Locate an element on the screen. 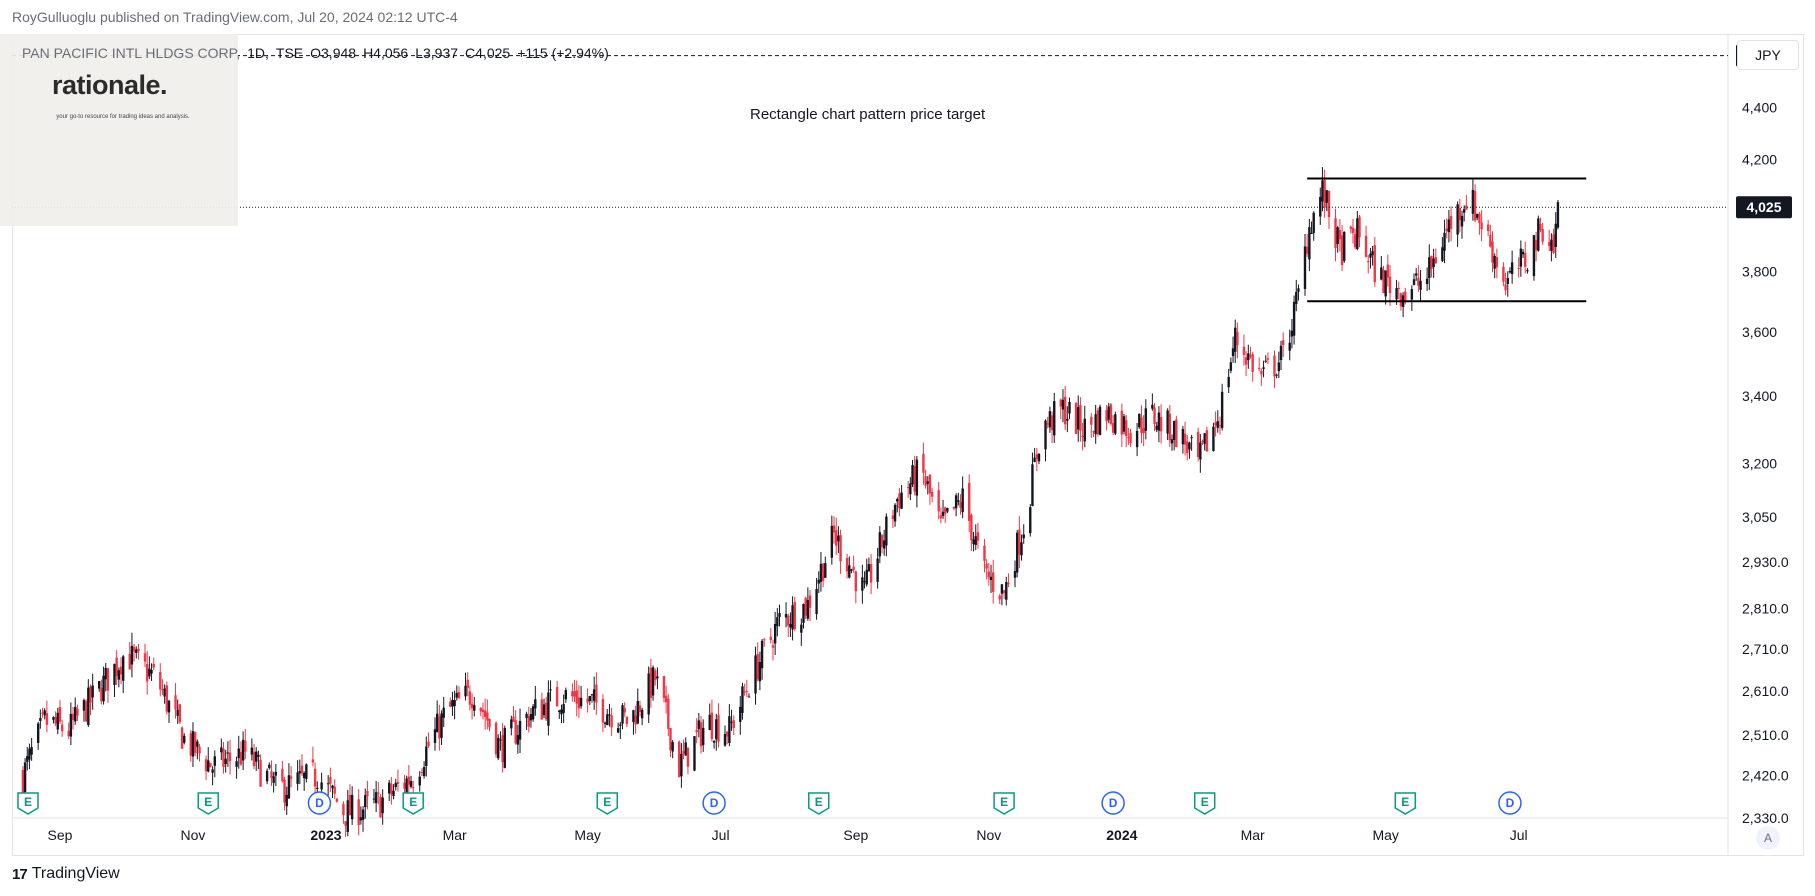 Image resolution: width=1815 pixels, height=896 pixels. price-tick-label: 3,200 is located at coordinates (1759, 464).